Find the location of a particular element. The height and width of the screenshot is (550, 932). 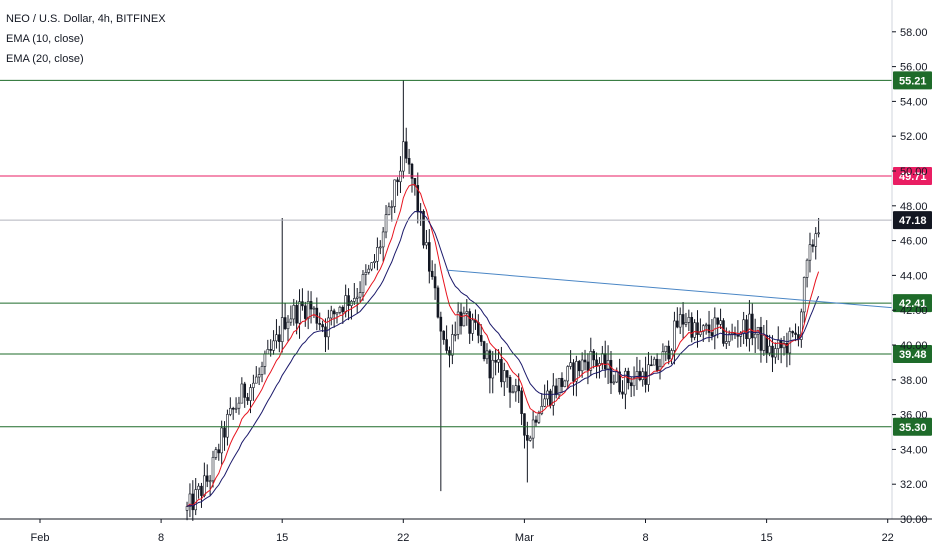

y-tick-label: 58.00 is located at coordinates (914, 33).